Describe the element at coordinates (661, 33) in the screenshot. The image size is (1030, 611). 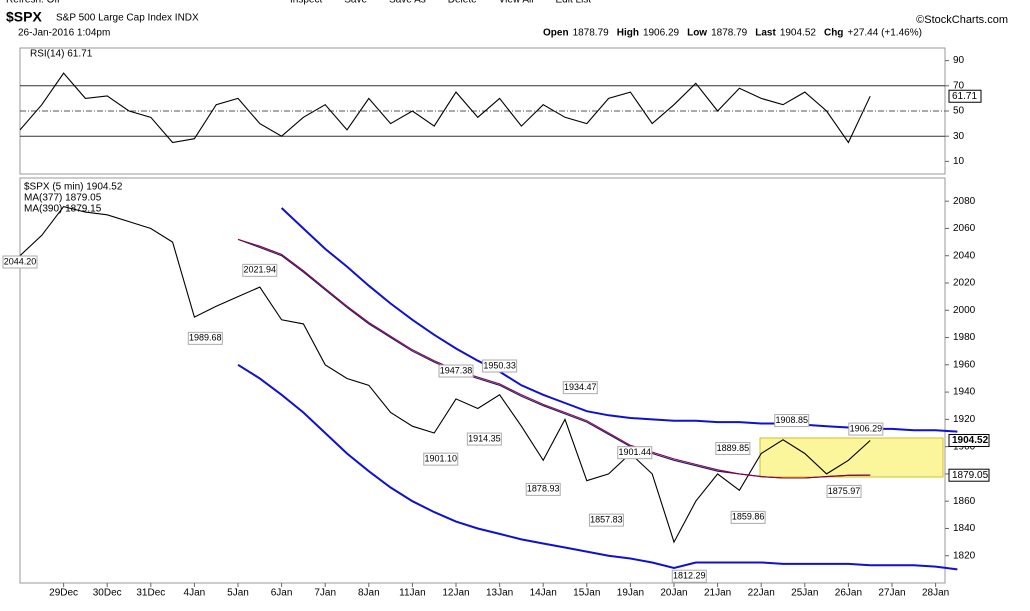
I see `stat-value: 1906.29` at that location.